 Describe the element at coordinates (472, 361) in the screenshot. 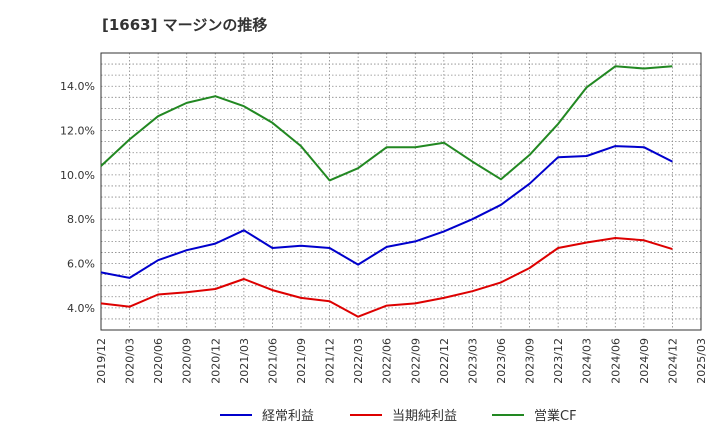

I see `x-tick-label: 2023/03` at that location.